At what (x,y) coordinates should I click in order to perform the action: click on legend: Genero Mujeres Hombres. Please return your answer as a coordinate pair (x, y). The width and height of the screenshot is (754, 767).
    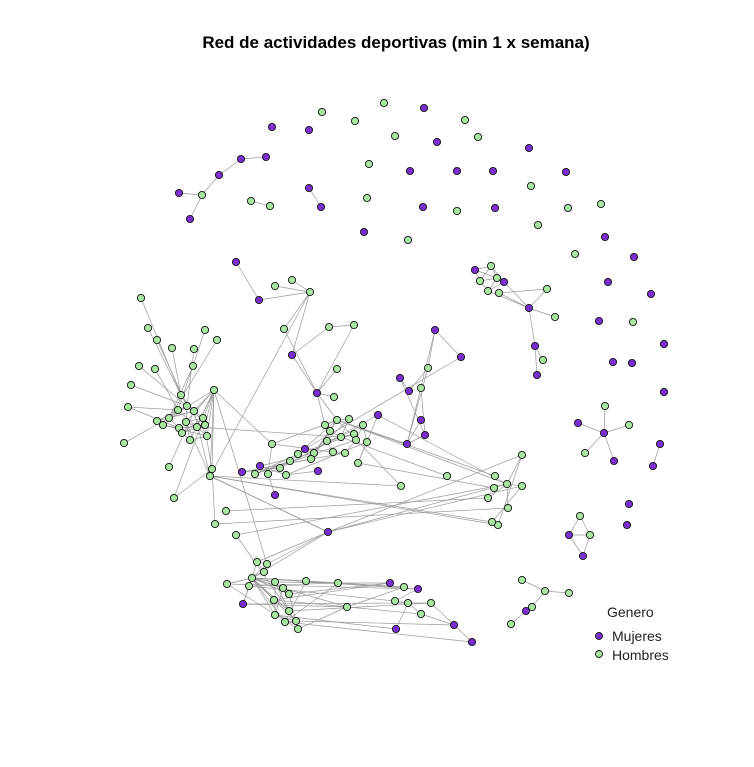
    Looking at the image, I should click on (632, 633).